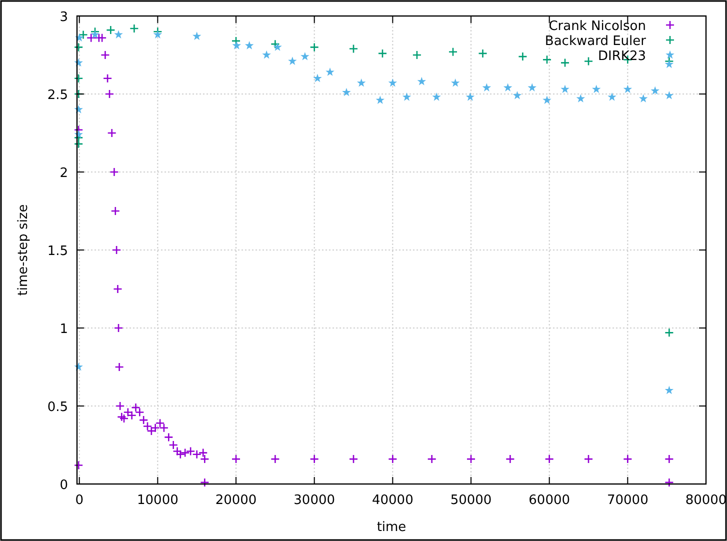 Image resolution: width=727 pixels, height=541 pixels. Describe the element at coordinates (622, 56) in the screenshot. I see `legend-label: DIRK23` at that location.